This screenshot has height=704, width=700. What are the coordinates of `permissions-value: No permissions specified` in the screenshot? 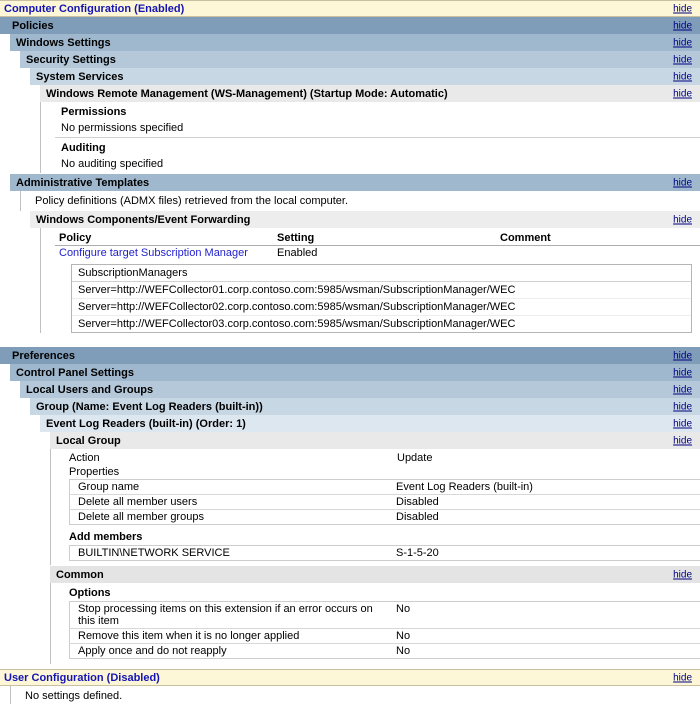 It's located at (377, 129).